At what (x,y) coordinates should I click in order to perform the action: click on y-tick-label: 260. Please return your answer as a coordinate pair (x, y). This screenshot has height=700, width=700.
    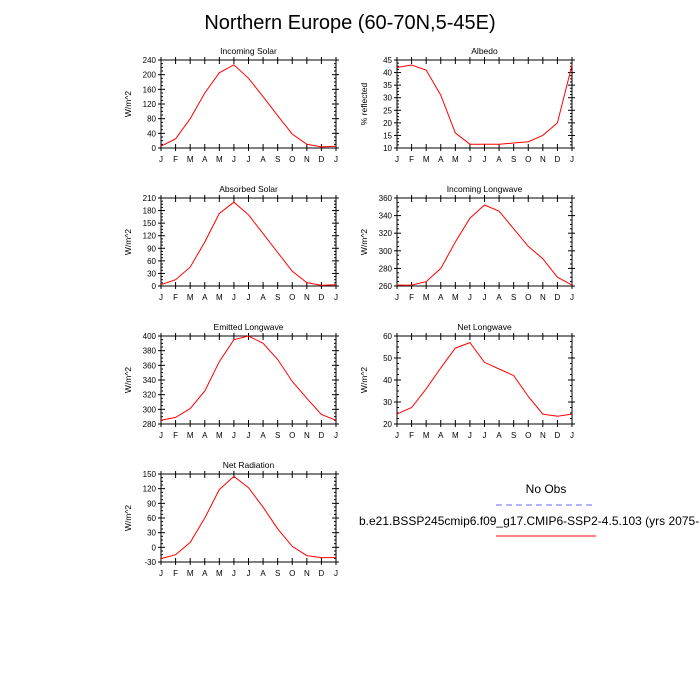
    Looking at the image, I should click on (386, 286).